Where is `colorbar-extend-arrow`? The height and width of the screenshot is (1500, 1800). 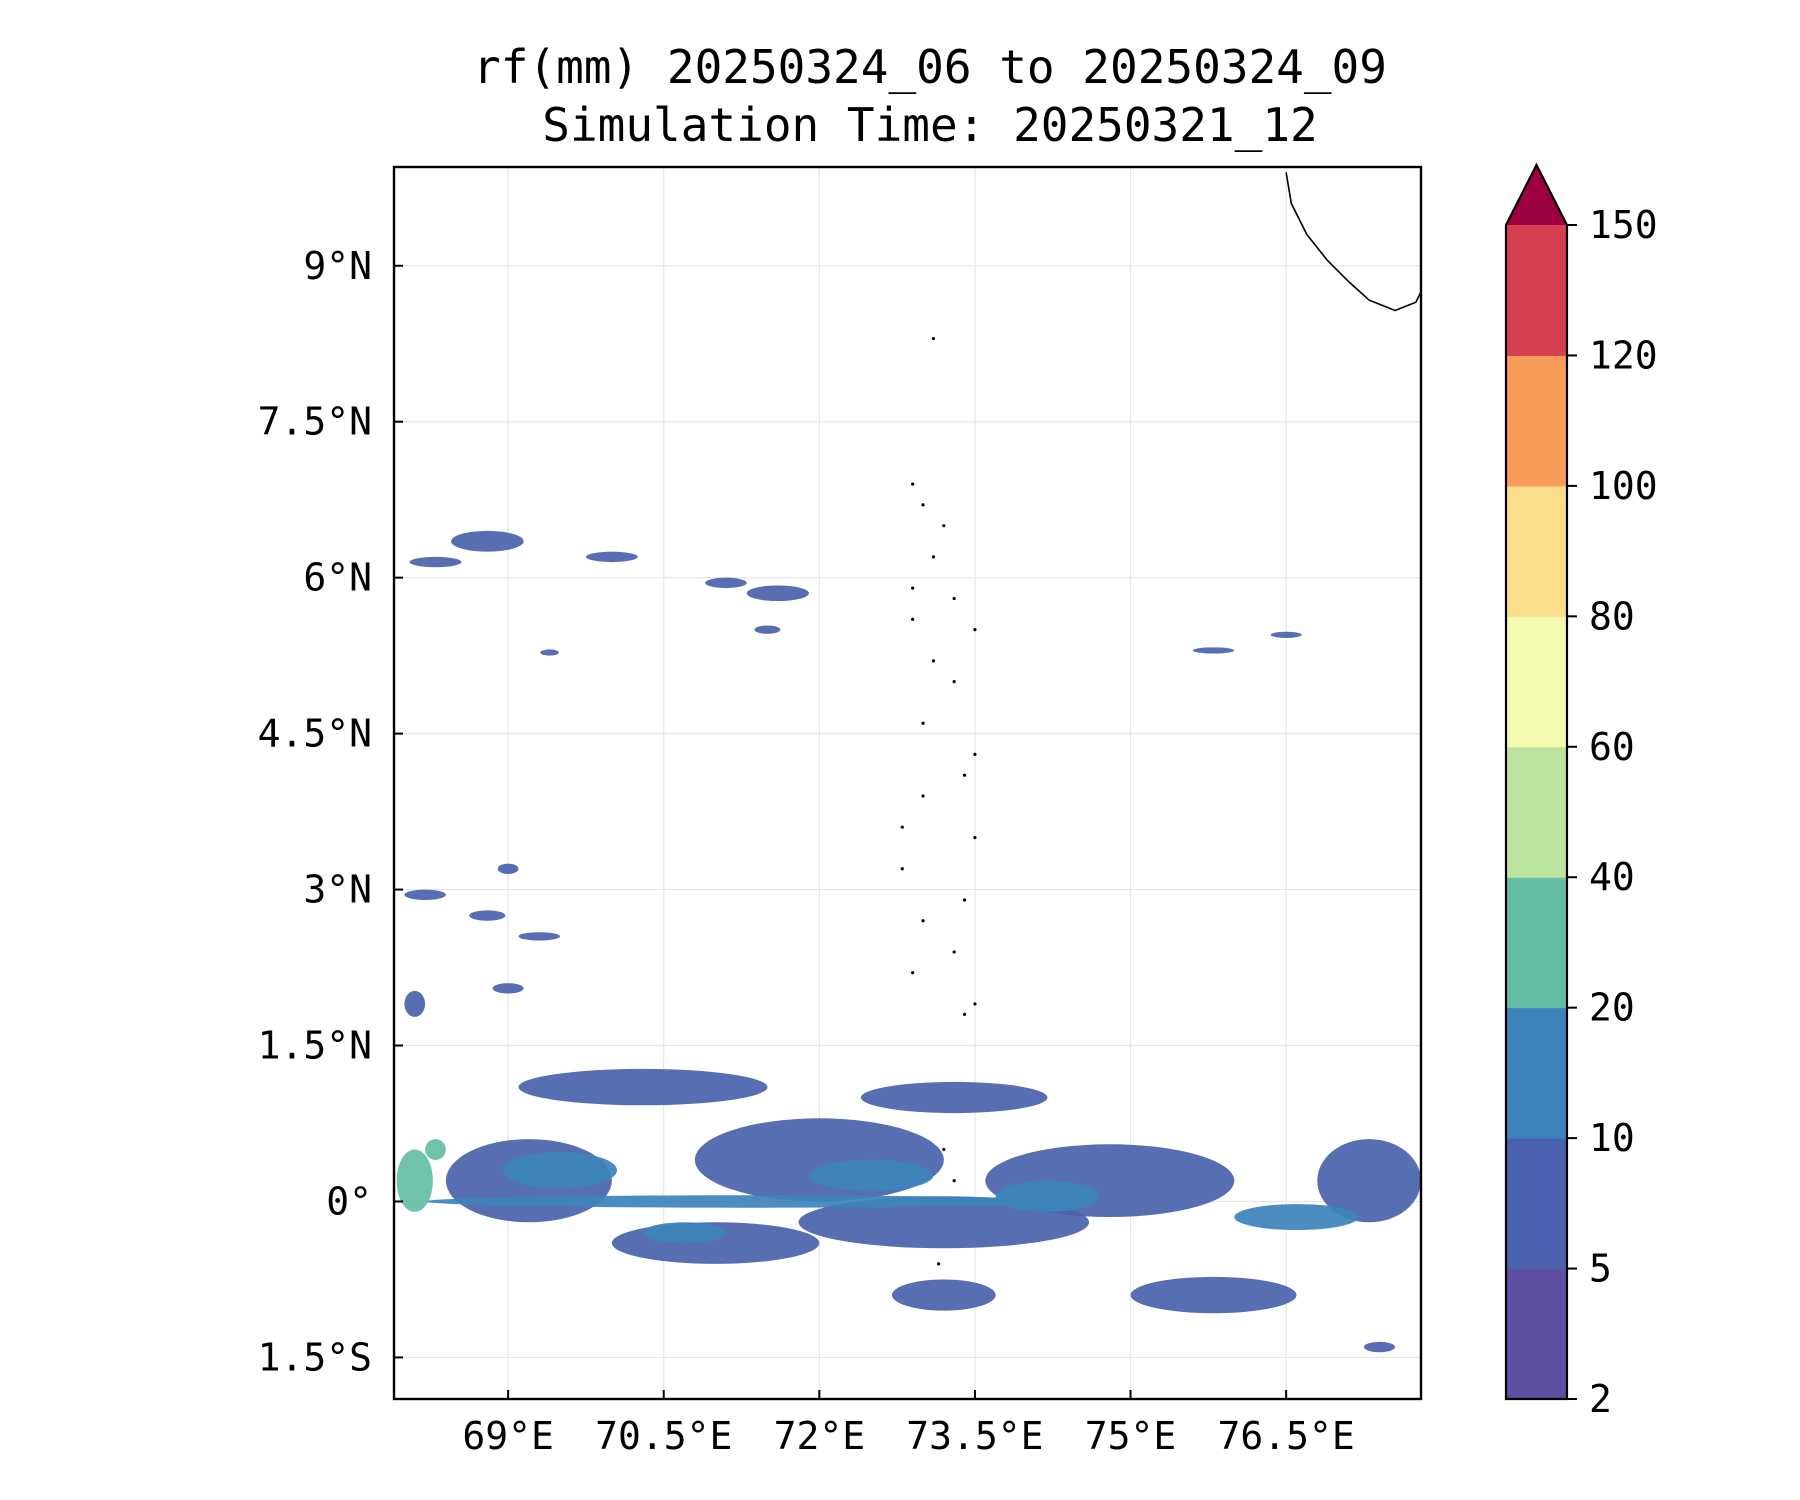 colorbar-extend-arrow is located at coordinates (1536, 195).